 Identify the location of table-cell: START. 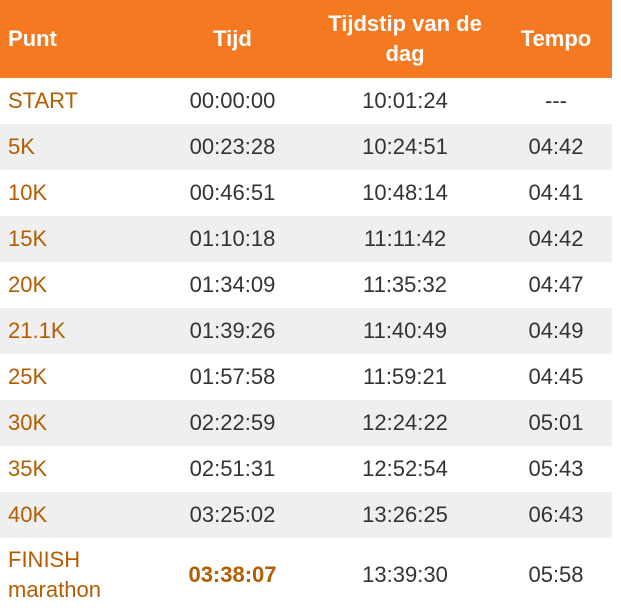
(43, 100).